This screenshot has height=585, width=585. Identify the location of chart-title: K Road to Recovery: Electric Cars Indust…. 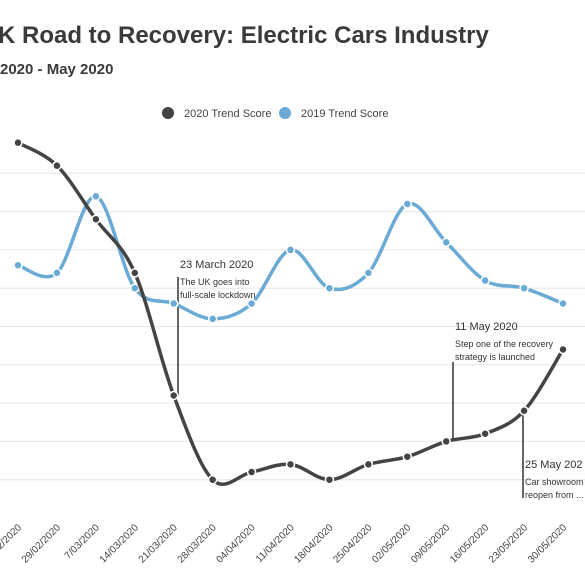
(244, 35).